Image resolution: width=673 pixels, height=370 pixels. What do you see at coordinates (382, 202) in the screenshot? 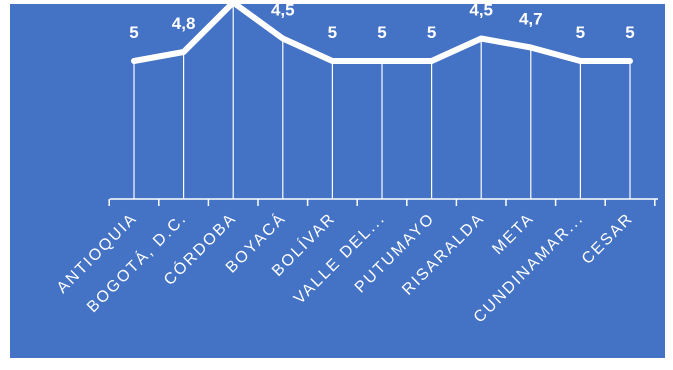
I see `x-axis-ticks` at bounding box center [382, 202].